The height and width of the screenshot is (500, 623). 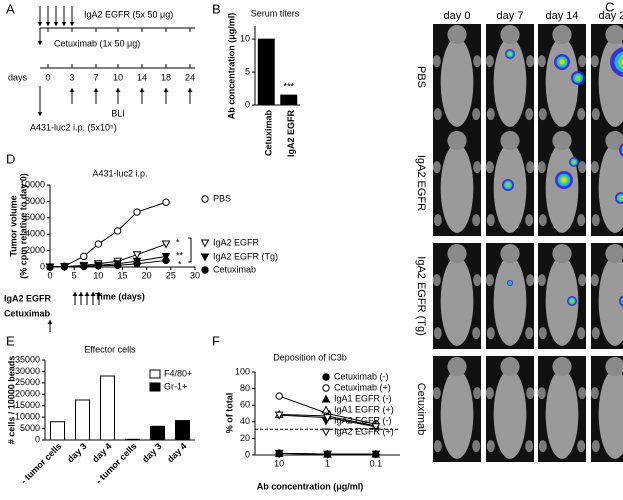 I want to click on treatment-label: IgA2 EGFR, so click(x=28, y=298).